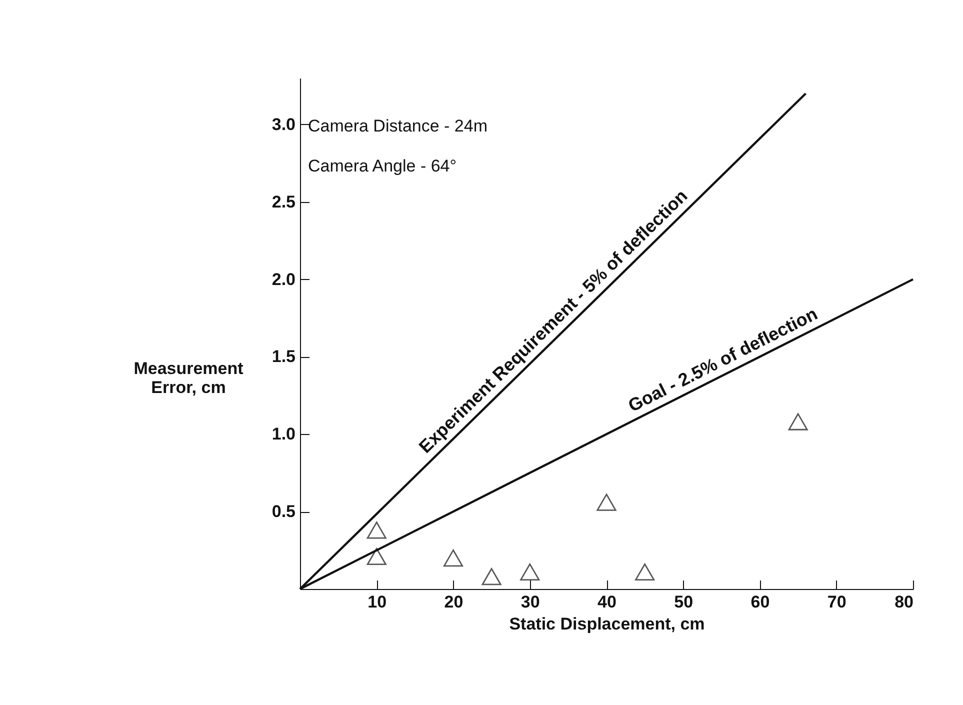  What do you see at coordinates (836, 602) in the screenshot?
I see `x-tick-label: 70` at bounding box center [836, 602].